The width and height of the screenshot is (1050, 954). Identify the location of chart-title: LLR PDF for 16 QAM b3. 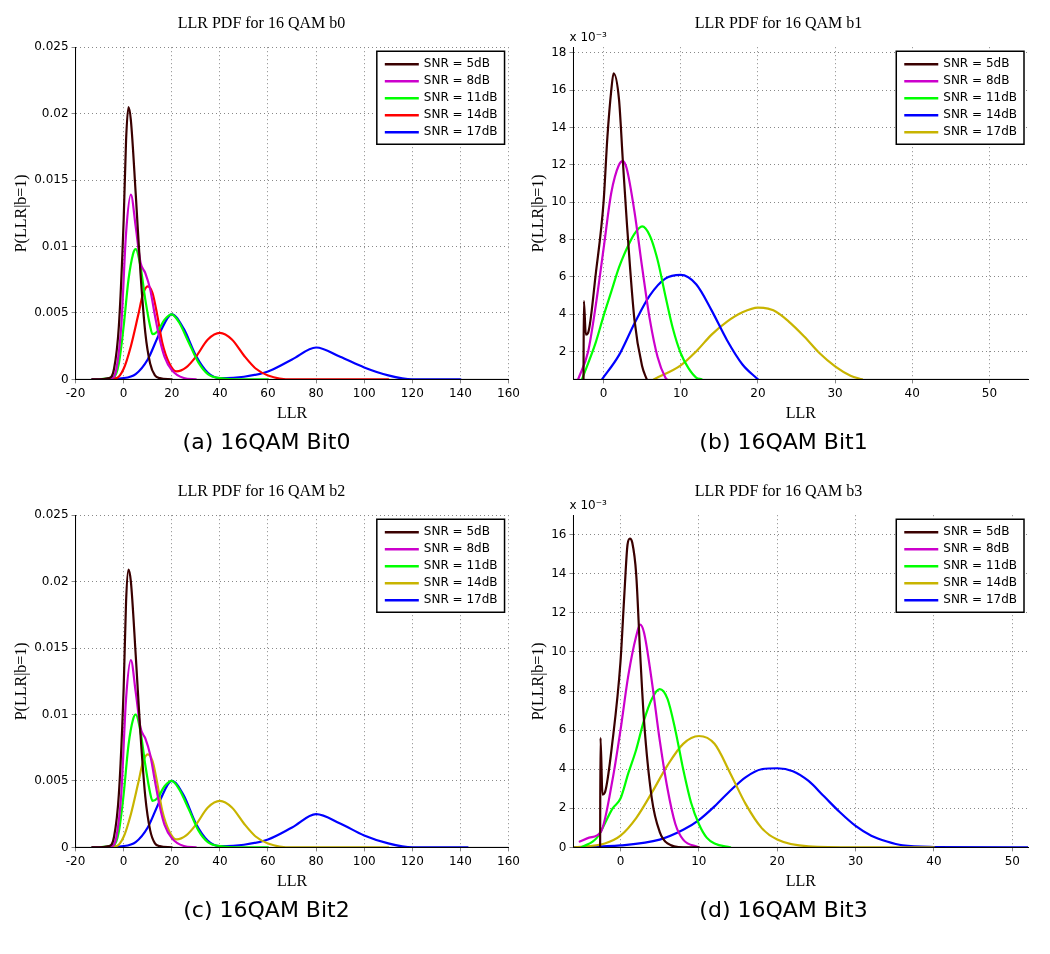
(778, 490).